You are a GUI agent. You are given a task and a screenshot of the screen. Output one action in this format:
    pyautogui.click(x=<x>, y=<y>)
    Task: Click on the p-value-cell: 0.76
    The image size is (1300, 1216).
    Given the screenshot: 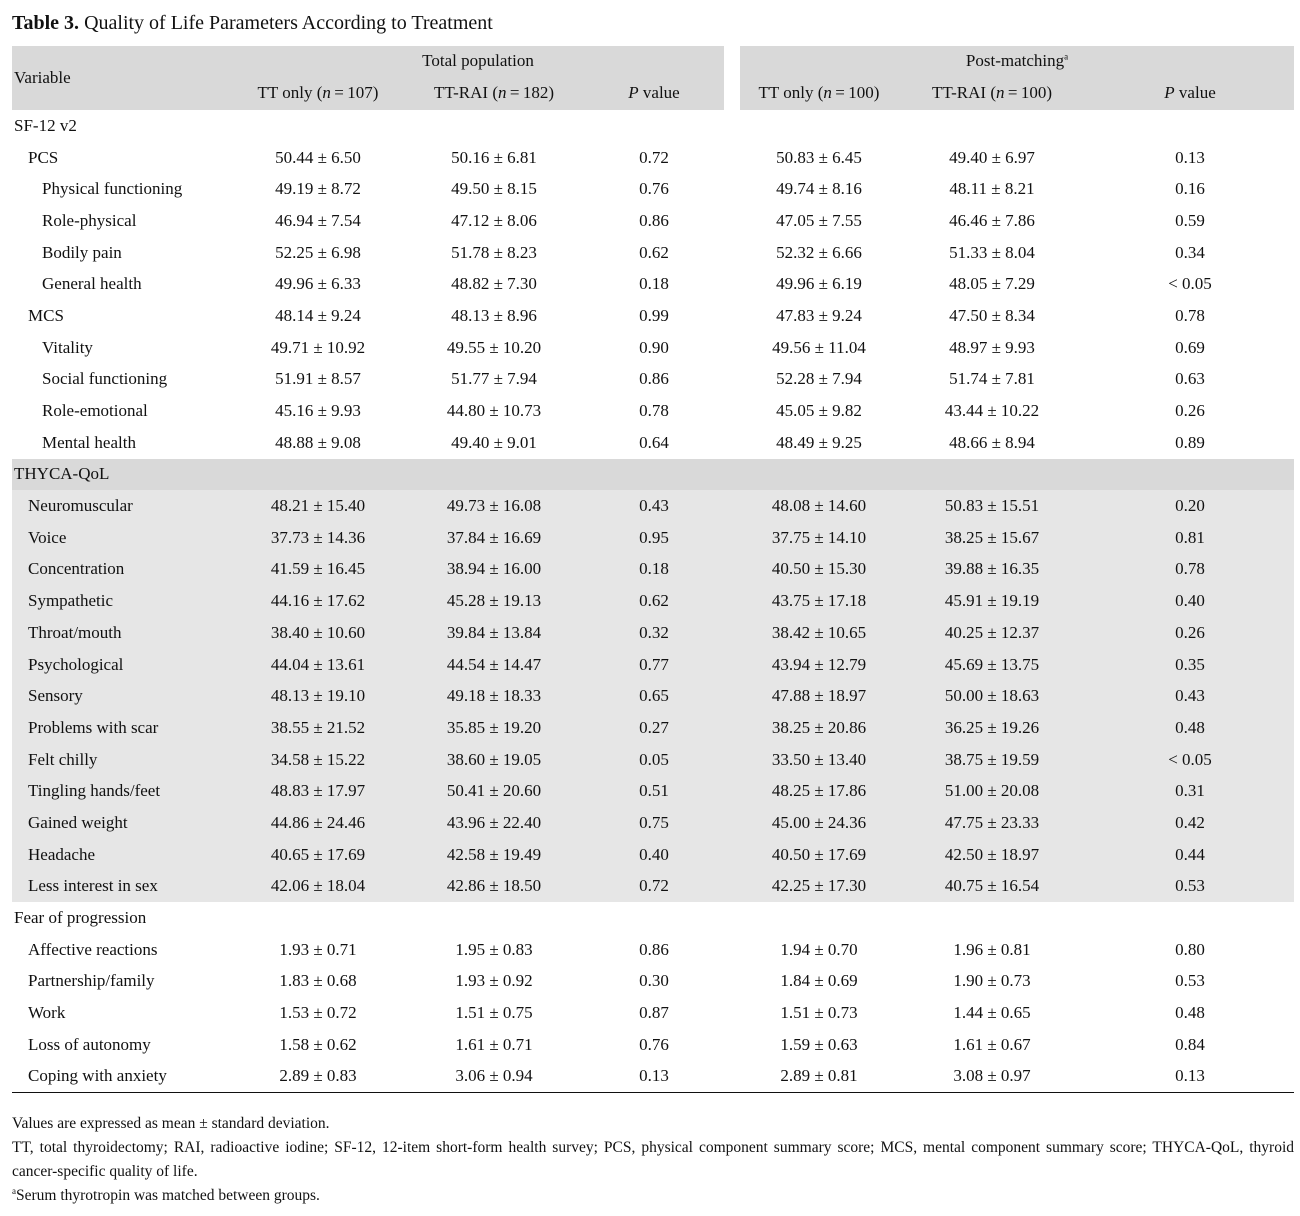 What is the action you would take?
    pyautogui.click(x=654, y=1044)
    